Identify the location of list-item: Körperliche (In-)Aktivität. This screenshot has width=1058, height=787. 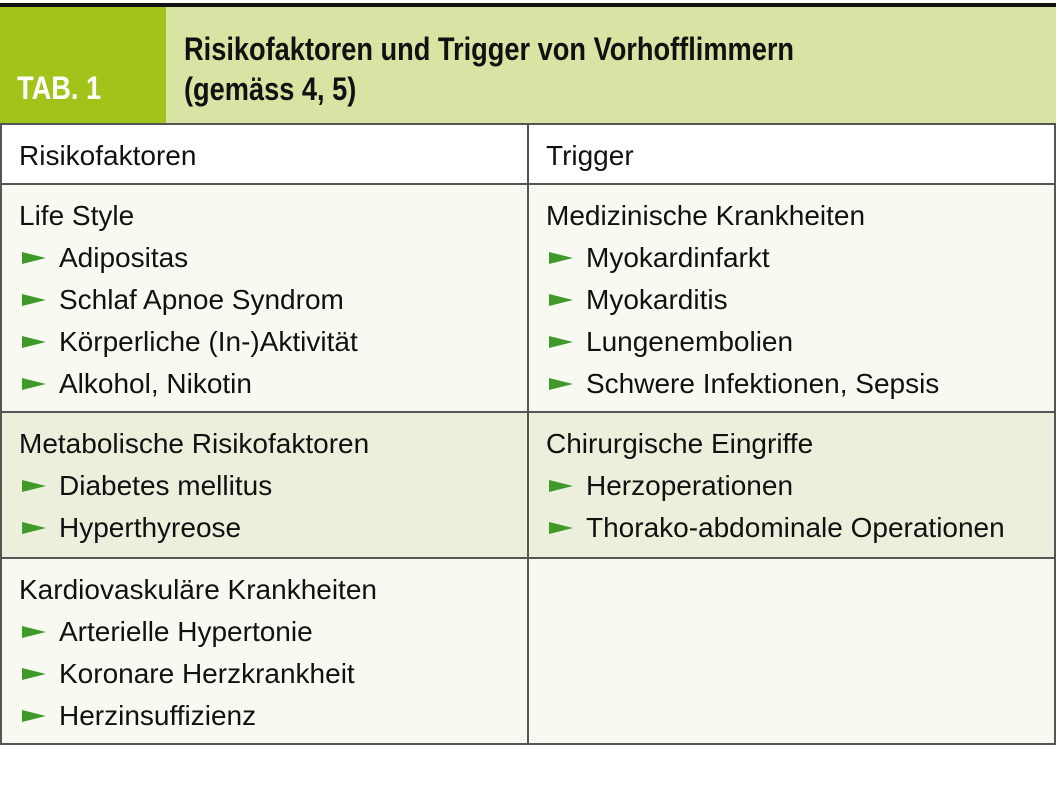
(273, 342).